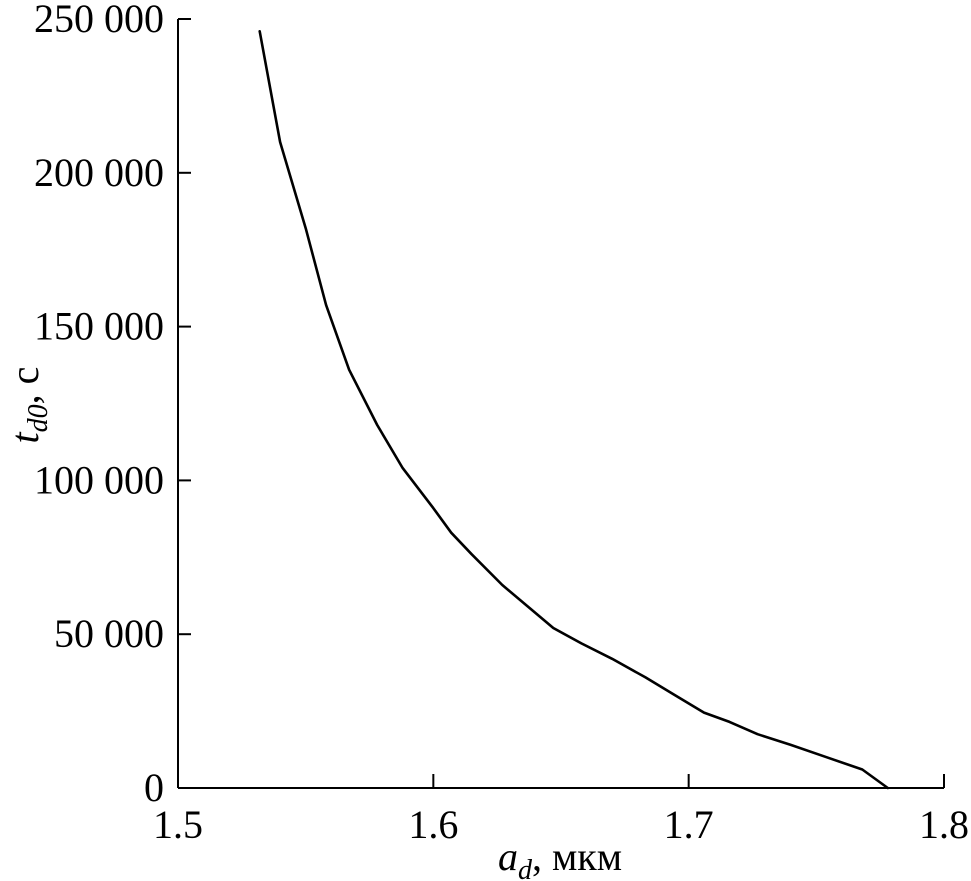 The height and width of the screenshot is (881, 971). Describe the element at coordinates (433, 824) in the screenshot. I see `x-tick-label-1: 1.6` at that location.